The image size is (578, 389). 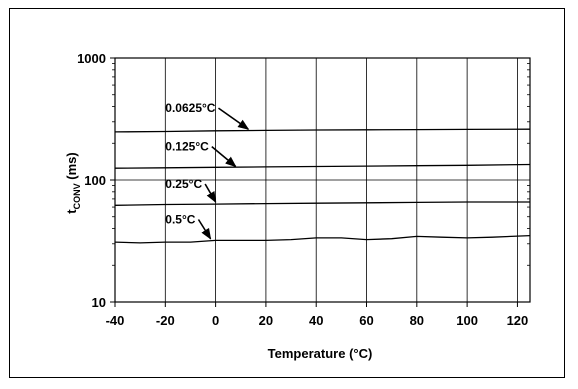 What do you see at coordinates (215, 320) in the screenshot?
I see `x-tick-label: 0` at bounding box center [215, 320].